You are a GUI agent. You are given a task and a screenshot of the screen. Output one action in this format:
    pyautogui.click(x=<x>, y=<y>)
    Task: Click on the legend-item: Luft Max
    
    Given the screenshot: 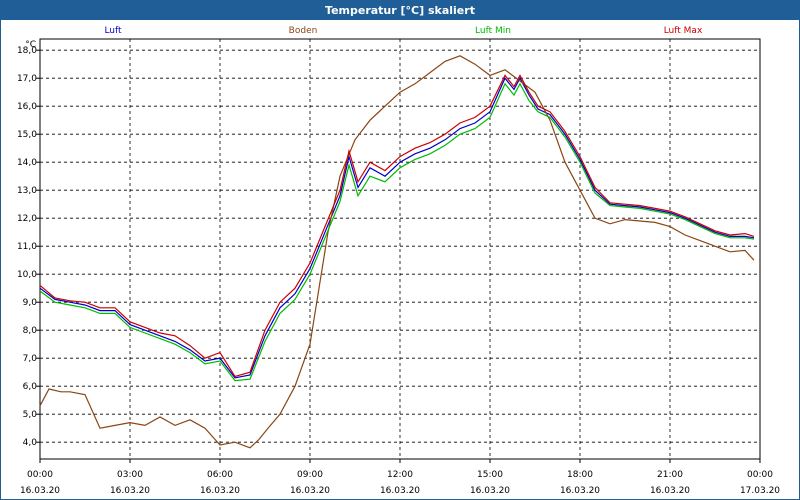 What is the action you would take?
    pyautogui.click(x=683, y=31)
    